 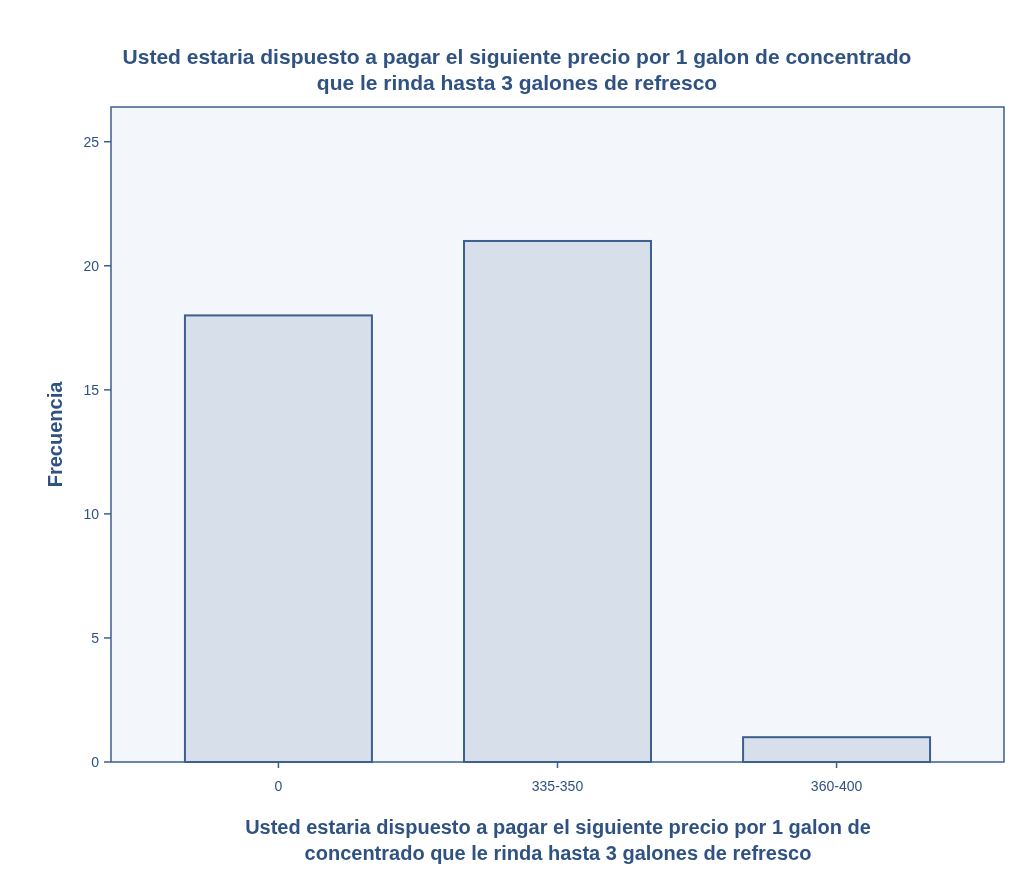 I want to click on y-tick-label: 25, so click(x=91, y=141).